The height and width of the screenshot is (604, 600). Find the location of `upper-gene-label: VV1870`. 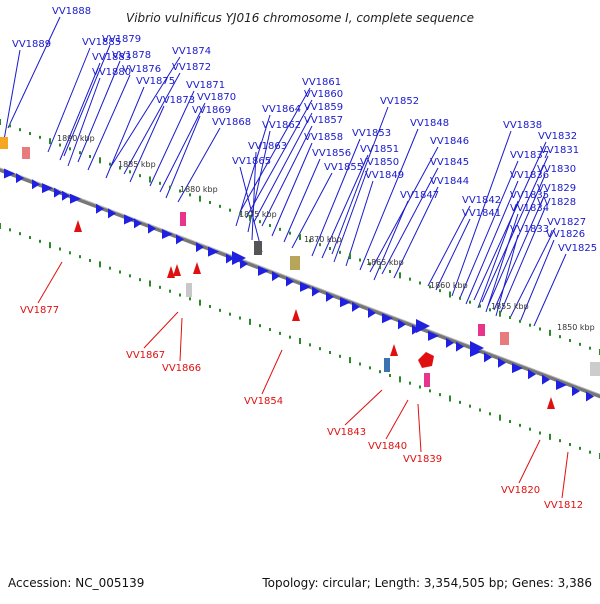

upper-gene-label: VV1870 is located at coordinates (216, 97).